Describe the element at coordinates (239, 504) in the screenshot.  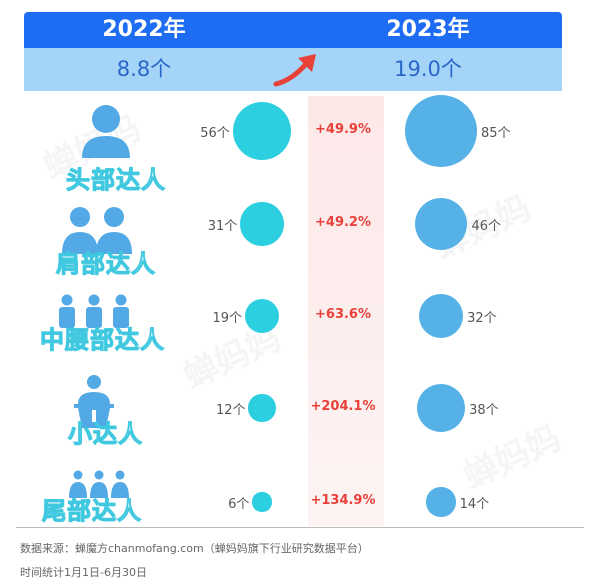
I see `value-label-2022: 6个` at that location.